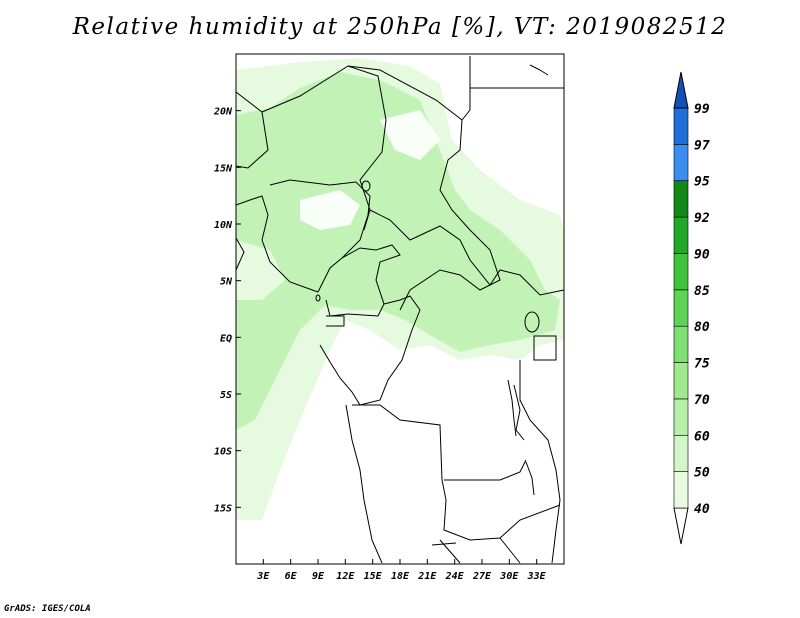 The height and width of the screenshot is (618, 800). What do you see at coordinates (226, 338) in the screenshot?
I see `lat-tick-label: EQ` at bounding box center [226, 338].